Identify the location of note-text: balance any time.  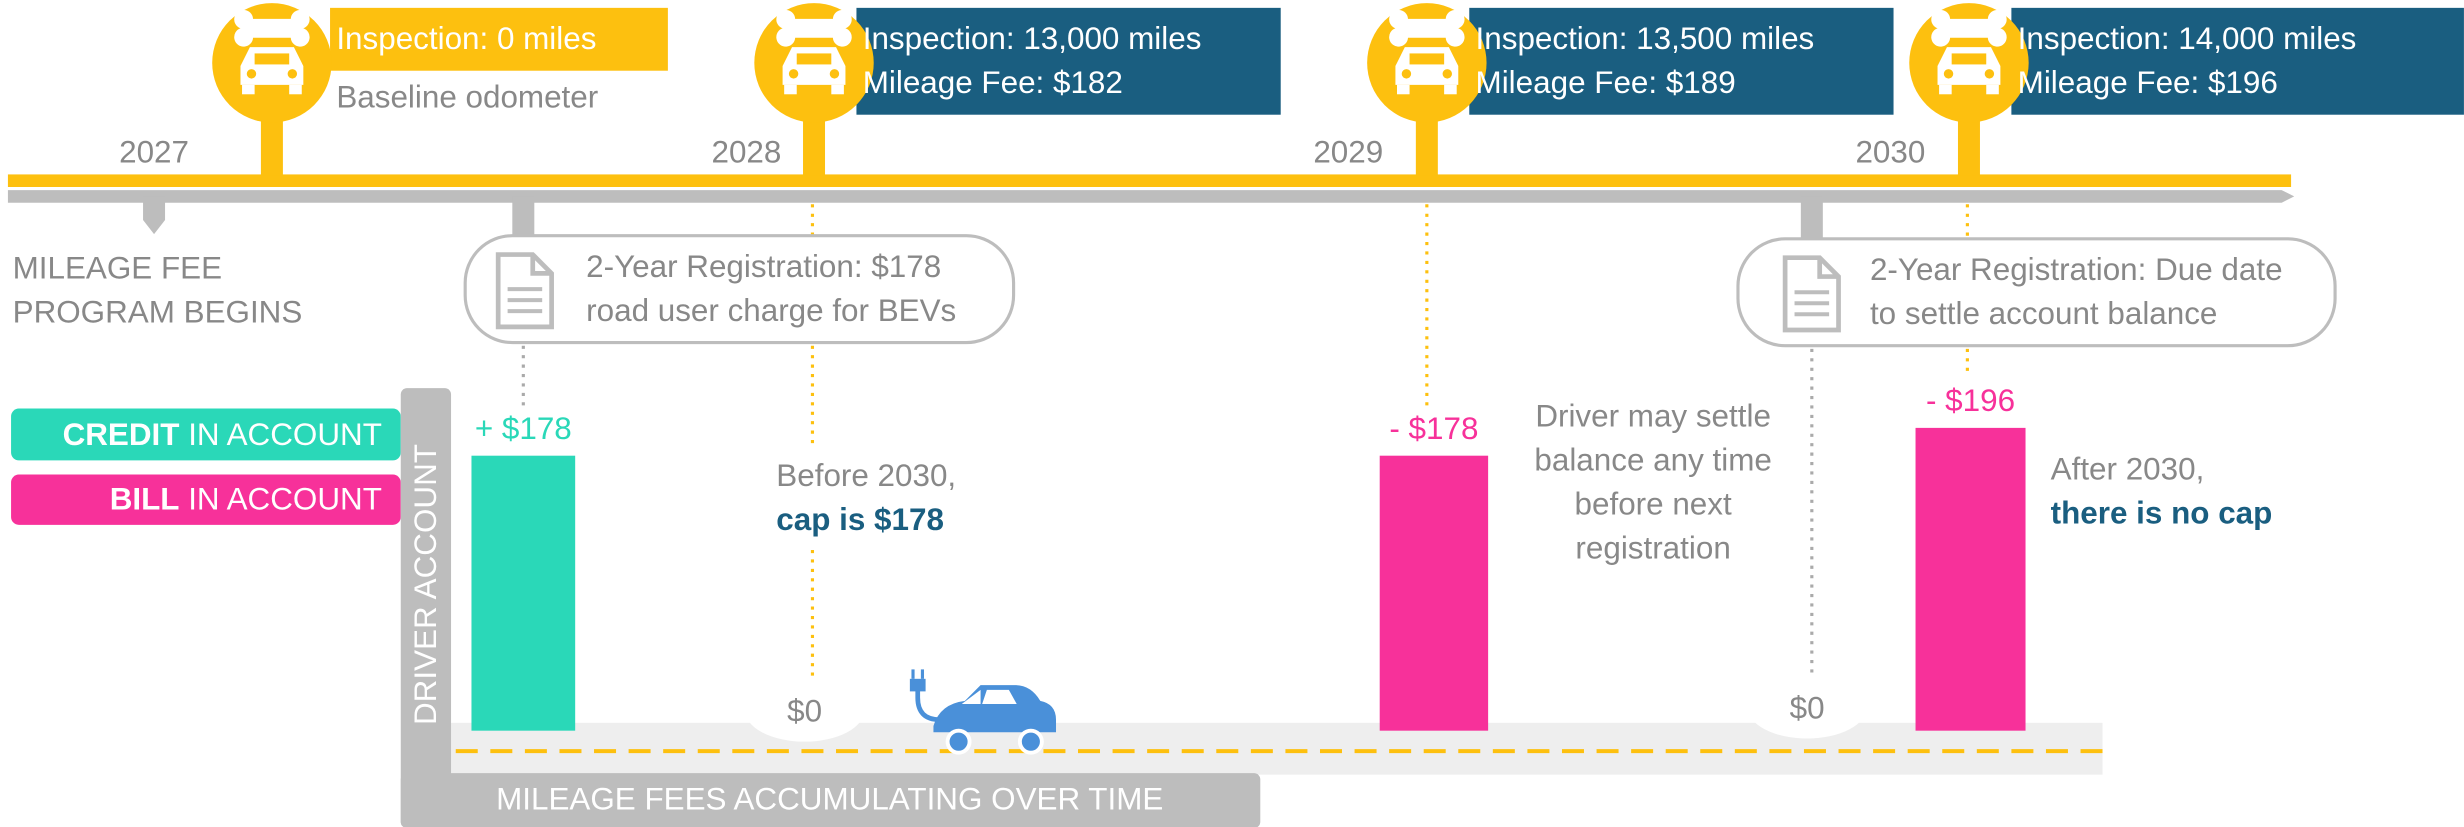
(1652, 459).